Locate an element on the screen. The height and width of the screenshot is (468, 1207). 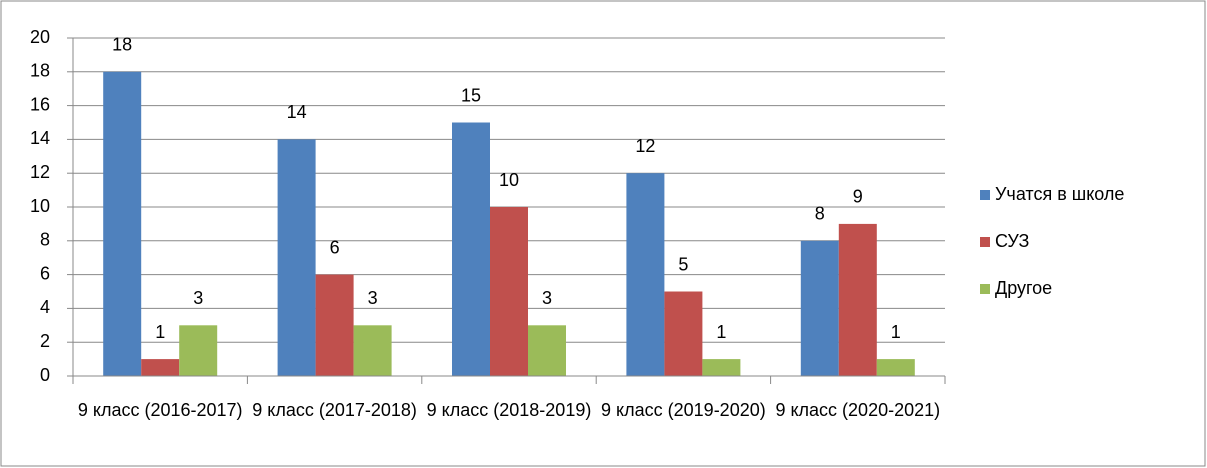
value-label: 5 is located at coordinates (683, 264).